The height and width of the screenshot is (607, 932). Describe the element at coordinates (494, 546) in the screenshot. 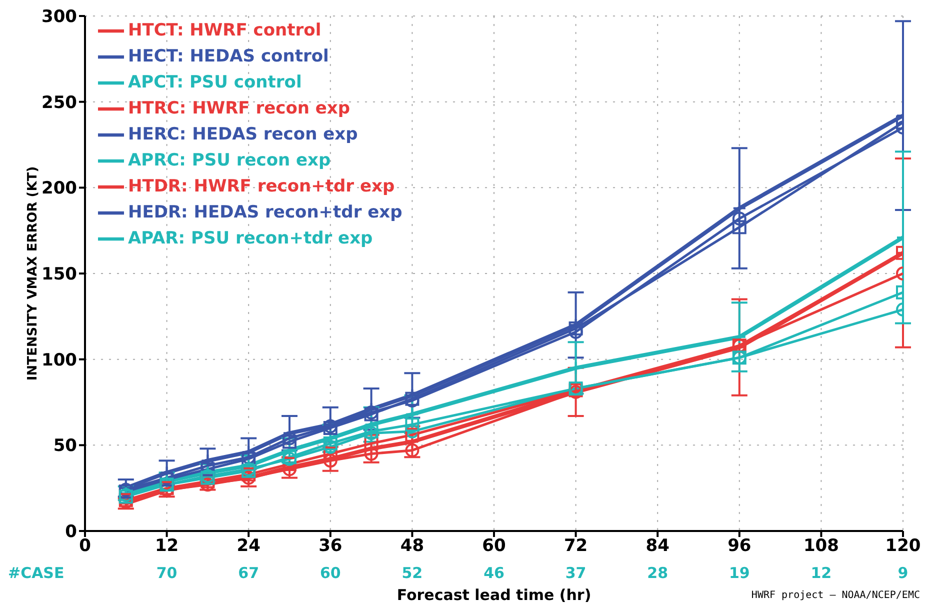

I see `x-tick-label: 60` at that location.